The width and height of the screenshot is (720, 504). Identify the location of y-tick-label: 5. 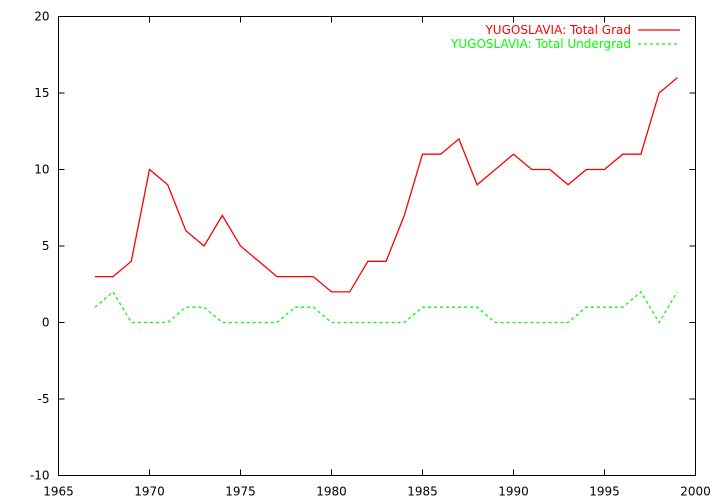
(46, 246).